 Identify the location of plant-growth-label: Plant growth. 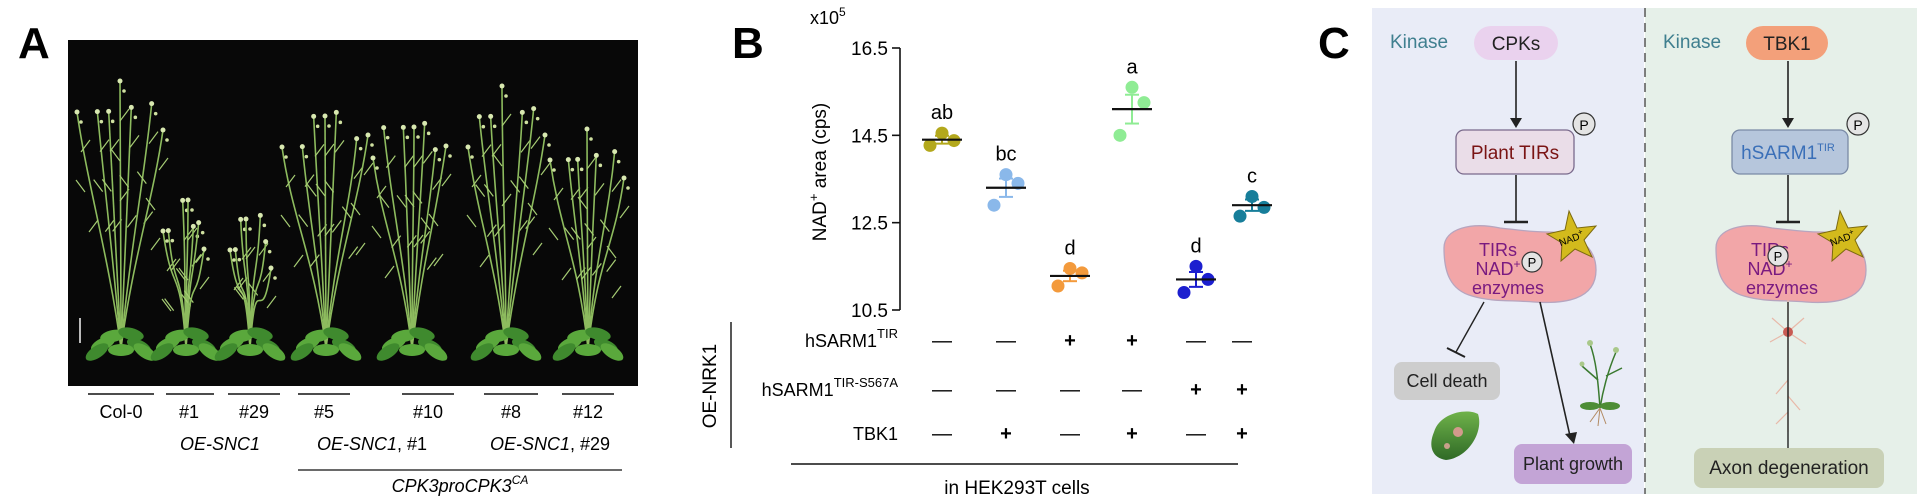
(1573, 464).